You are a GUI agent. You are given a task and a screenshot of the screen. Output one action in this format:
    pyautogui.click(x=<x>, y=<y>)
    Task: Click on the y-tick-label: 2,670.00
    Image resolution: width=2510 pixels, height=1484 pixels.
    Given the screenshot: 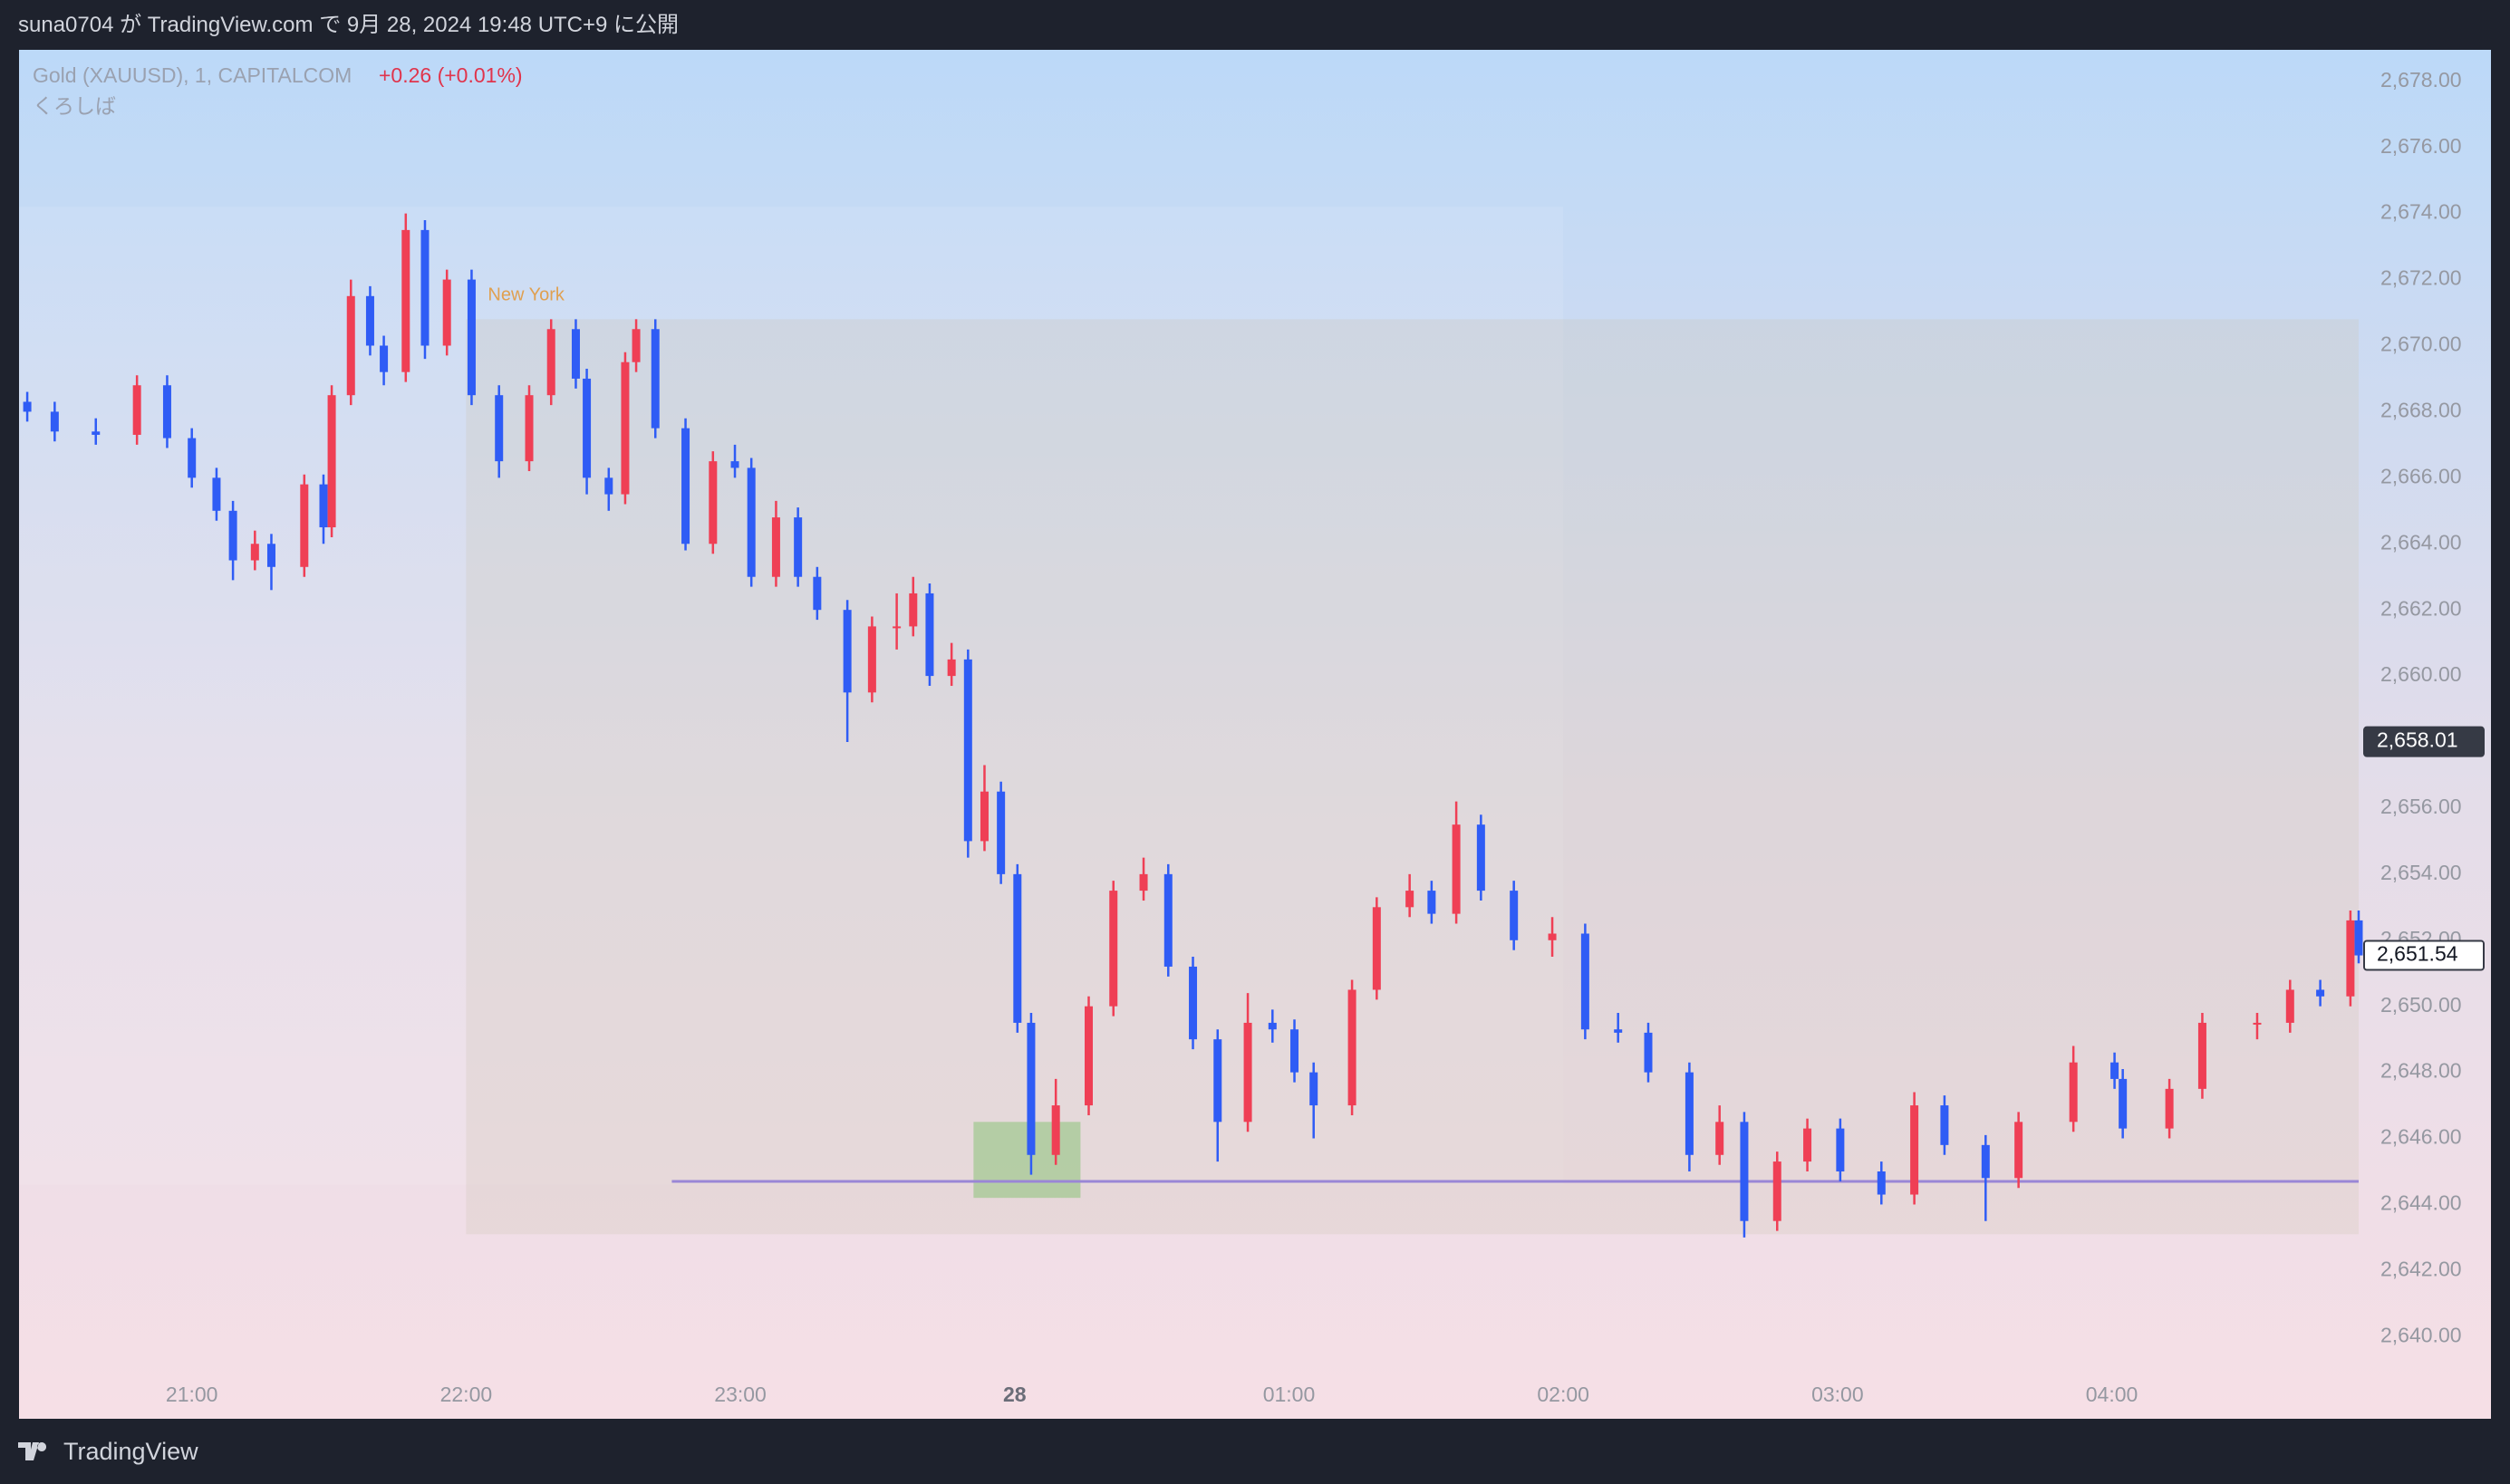 What is the action you would take?
    pyautogui.click(x=2421, y=344)
    